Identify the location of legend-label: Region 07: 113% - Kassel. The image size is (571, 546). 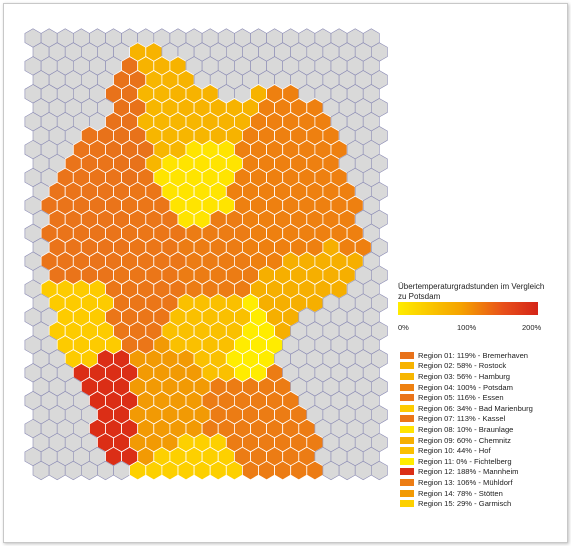
(462, 419).